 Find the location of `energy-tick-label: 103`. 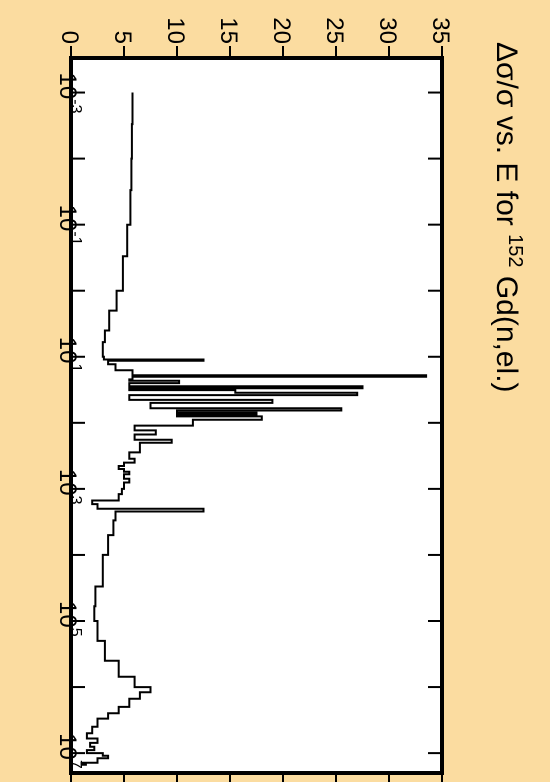

energy-tick-label: 103 is located at coordinates (69, 487).